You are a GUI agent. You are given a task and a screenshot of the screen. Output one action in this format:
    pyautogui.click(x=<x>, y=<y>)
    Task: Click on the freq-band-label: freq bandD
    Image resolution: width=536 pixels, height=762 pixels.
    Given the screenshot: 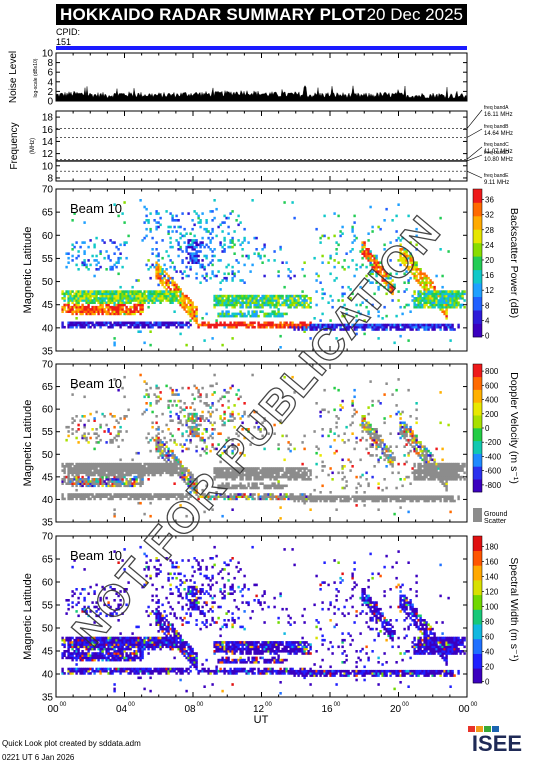 What is the action you would take?
    pyautogui.click(x=496, y=153)
    